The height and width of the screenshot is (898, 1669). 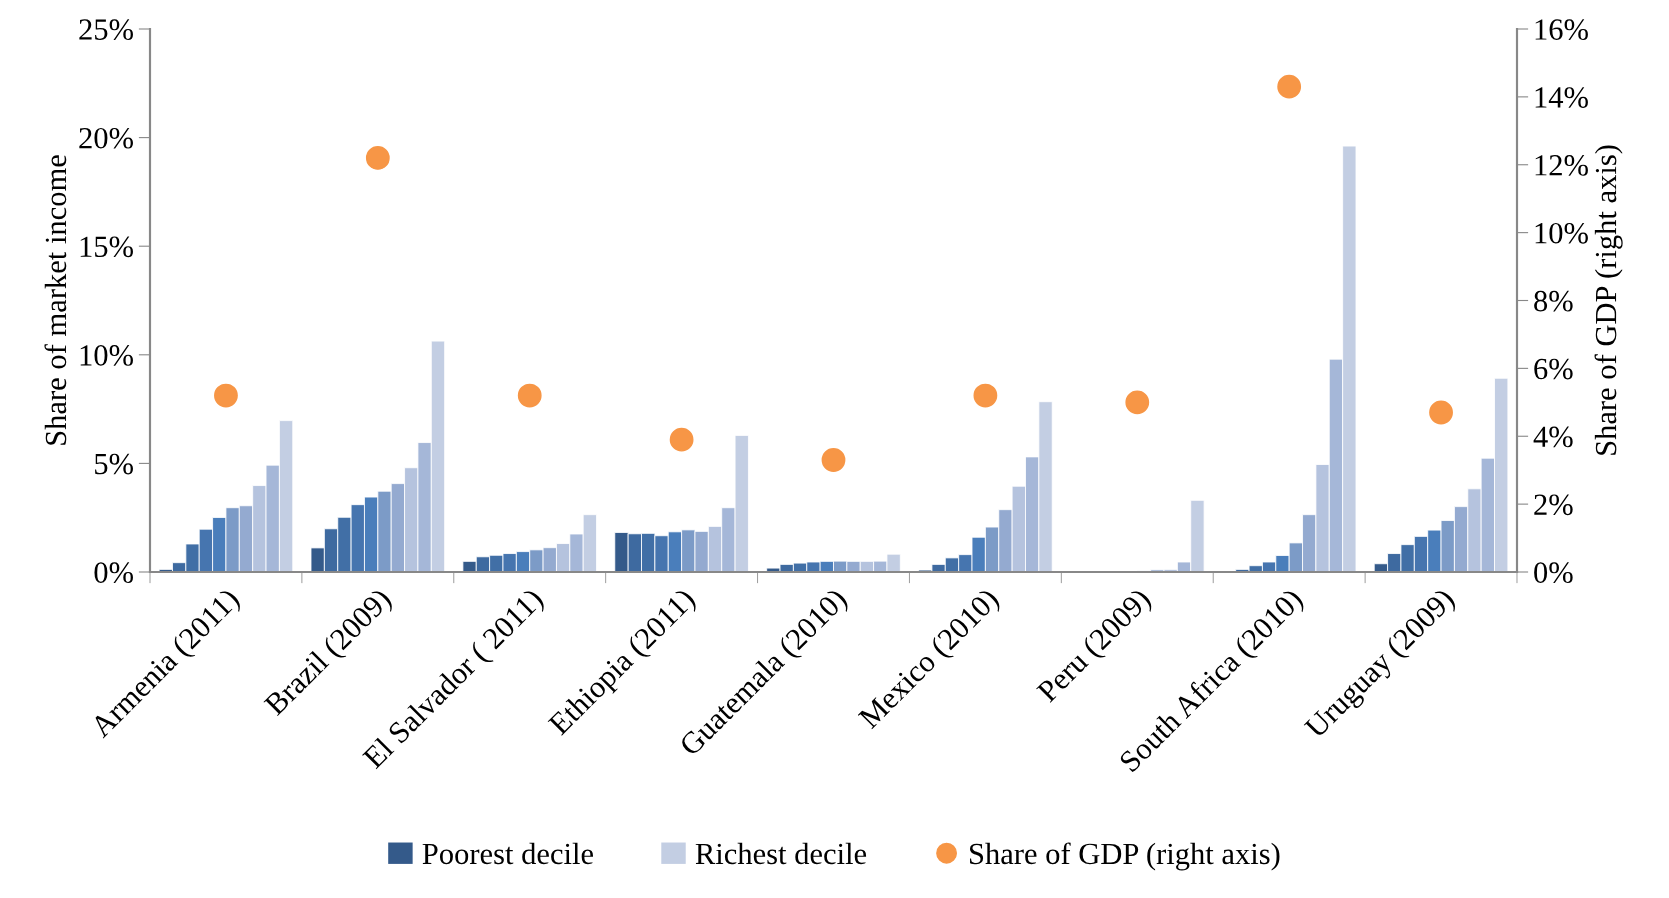 I want to click on y-tick-label: 5%, so click(x=114, y=464).